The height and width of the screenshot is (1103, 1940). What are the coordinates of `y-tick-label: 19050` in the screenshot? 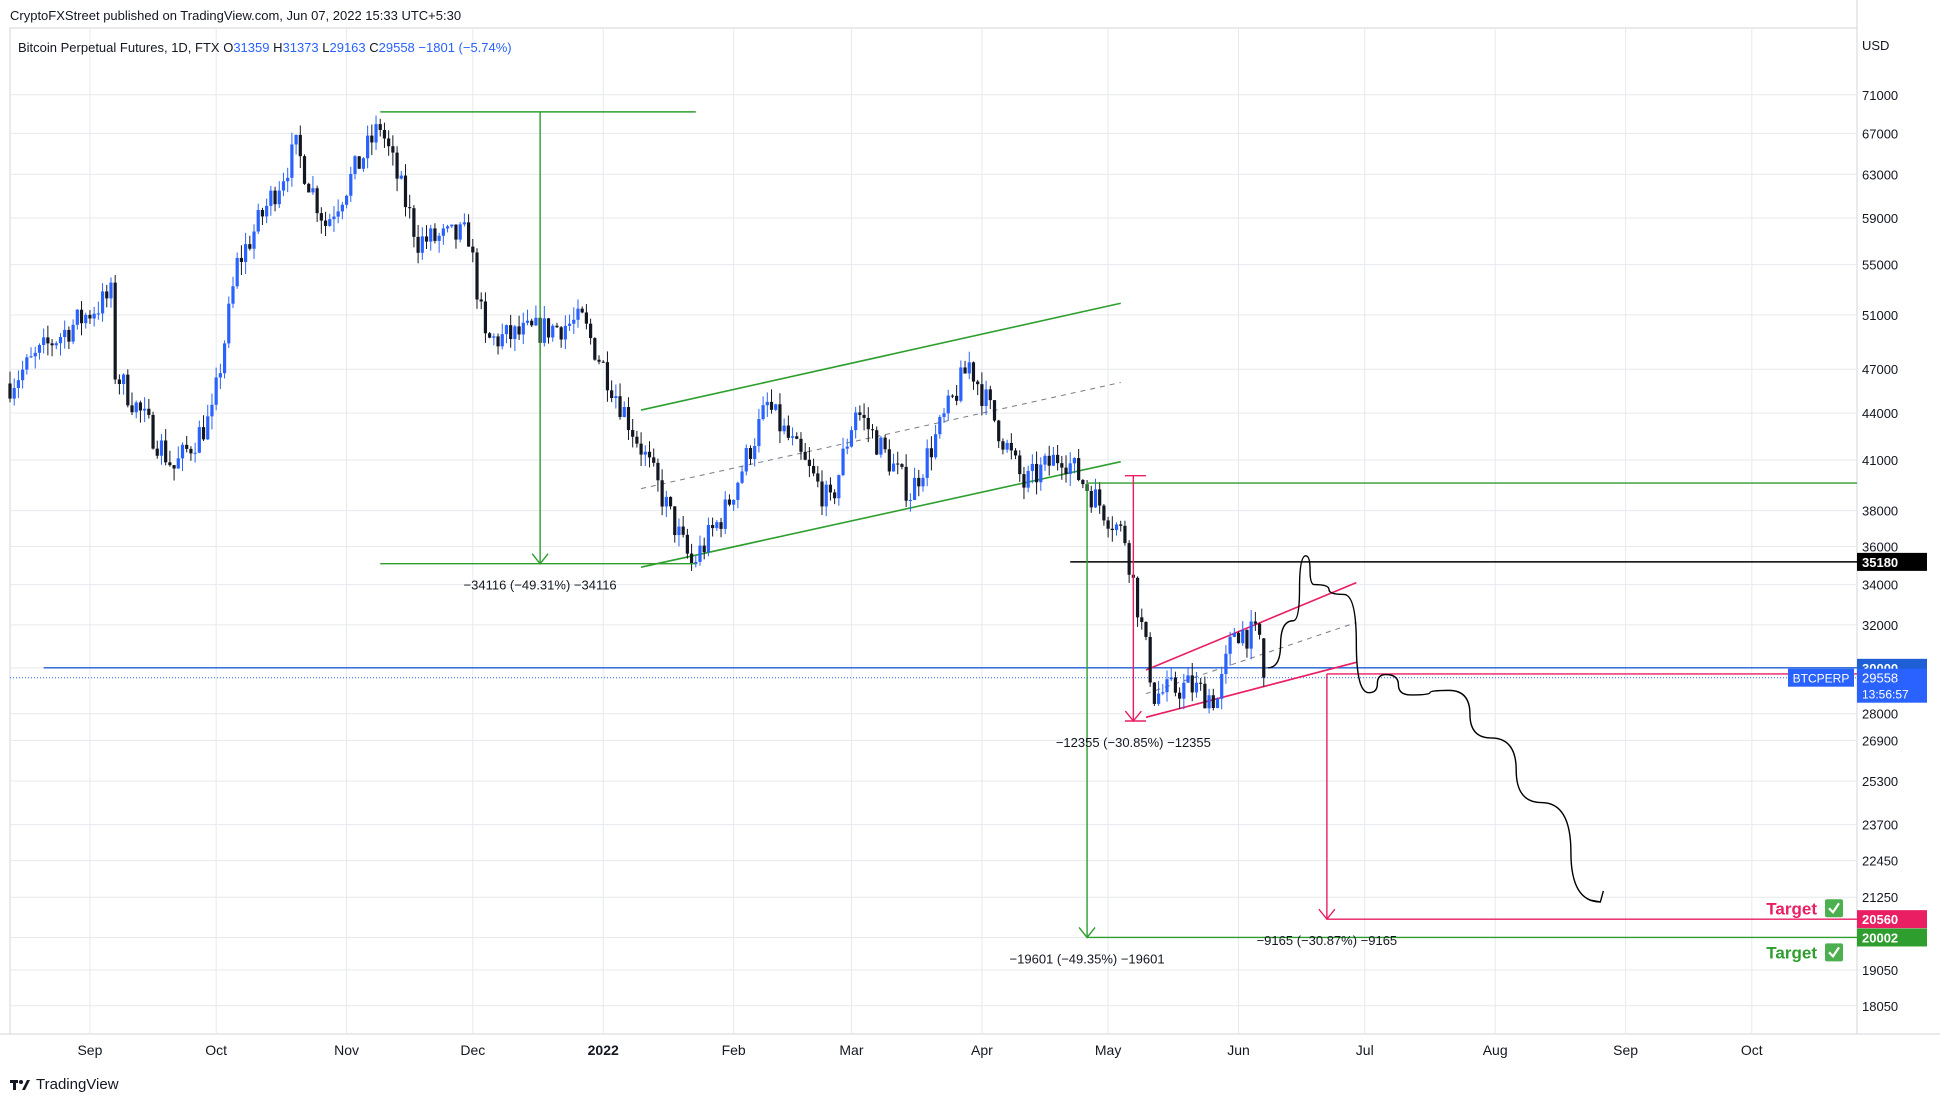 It's located at (1880, 970).